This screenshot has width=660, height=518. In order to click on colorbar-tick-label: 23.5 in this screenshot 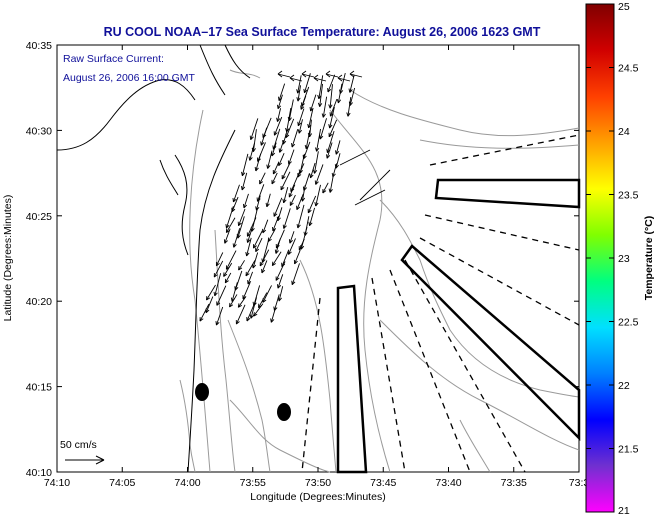, I will do `click(628, 196)`.